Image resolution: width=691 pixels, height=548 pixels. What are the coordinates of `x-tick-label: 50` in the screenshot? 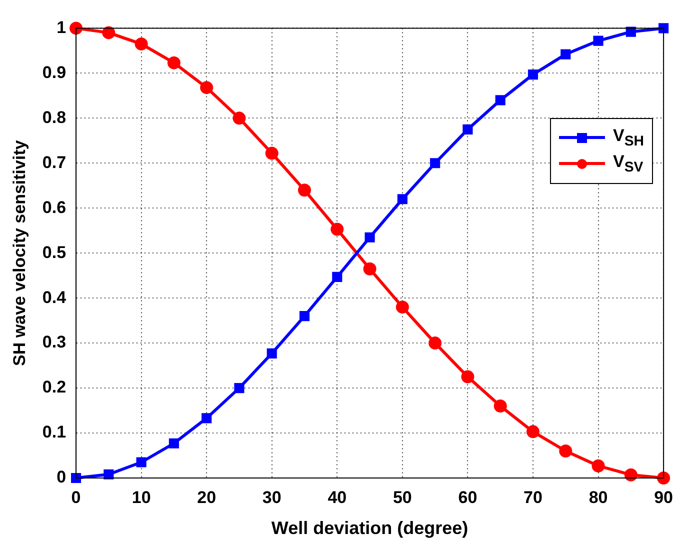 It's located at (402, 497).